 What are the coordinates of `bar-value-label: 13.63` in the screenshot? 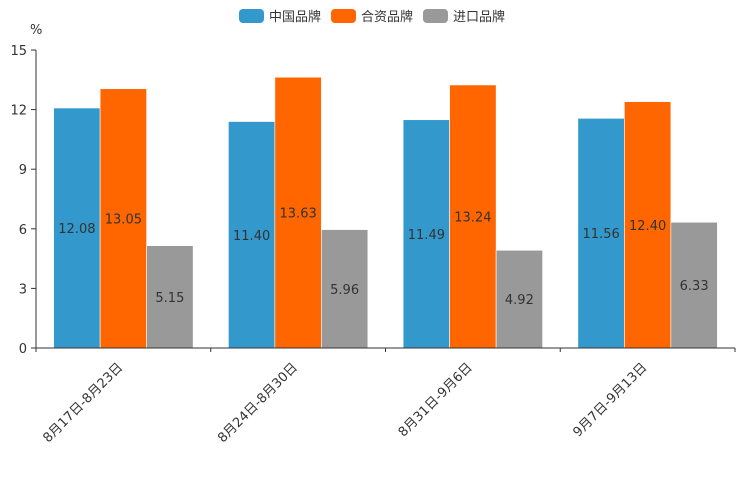 It's located at (298, 214).